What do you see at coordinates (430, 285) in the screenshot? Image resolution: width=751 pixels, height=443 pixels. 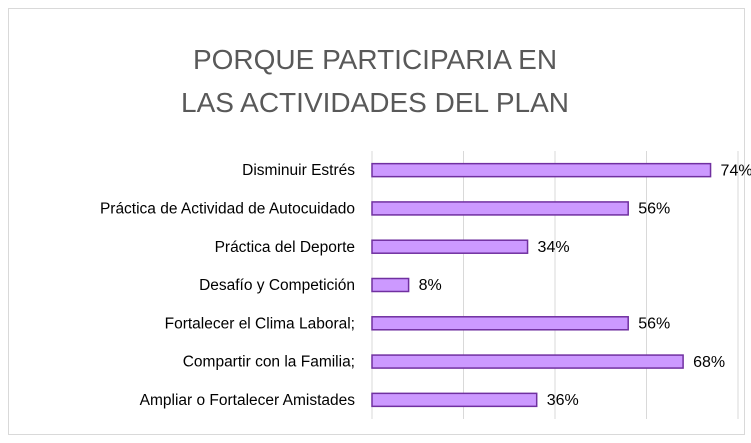 I see `data-label: 8%` at bounding box center [430, 285].